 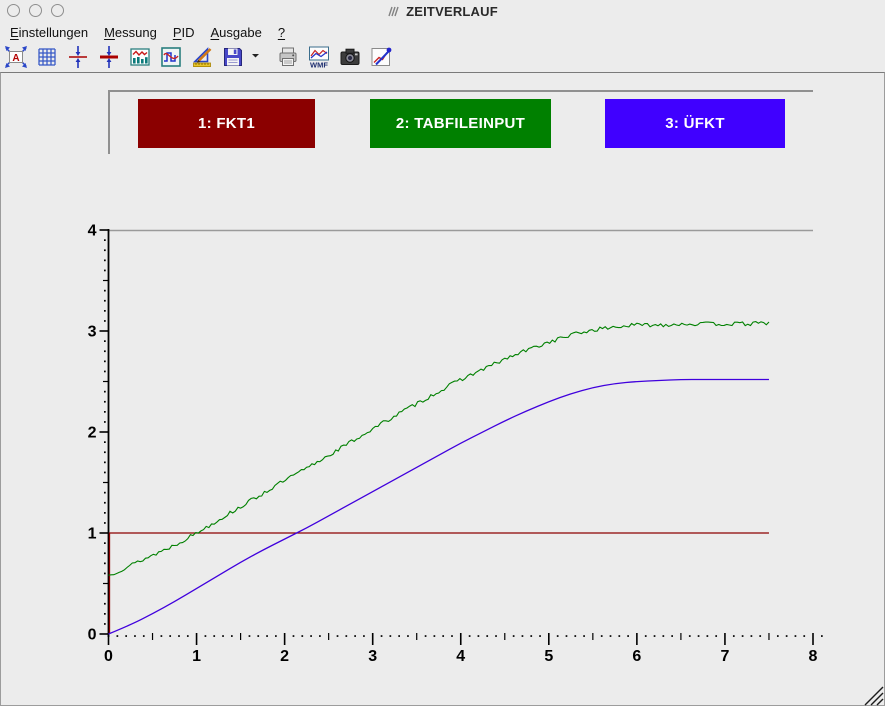 I want to click on svg-text: A, so click(x=15, y=58).